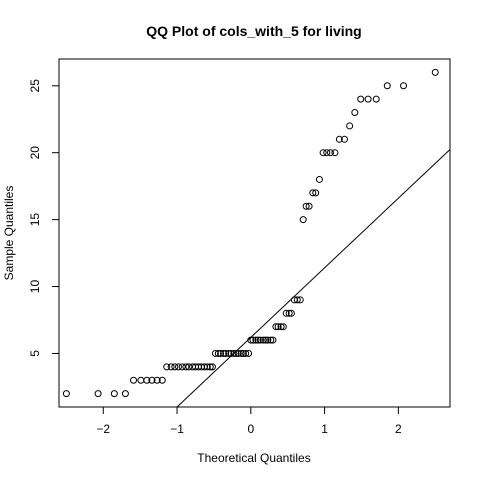  What do you see at coordinates (35, 86) in the screenshot?
I see `y-tick-label: 25` at bounding box center [35, 86].